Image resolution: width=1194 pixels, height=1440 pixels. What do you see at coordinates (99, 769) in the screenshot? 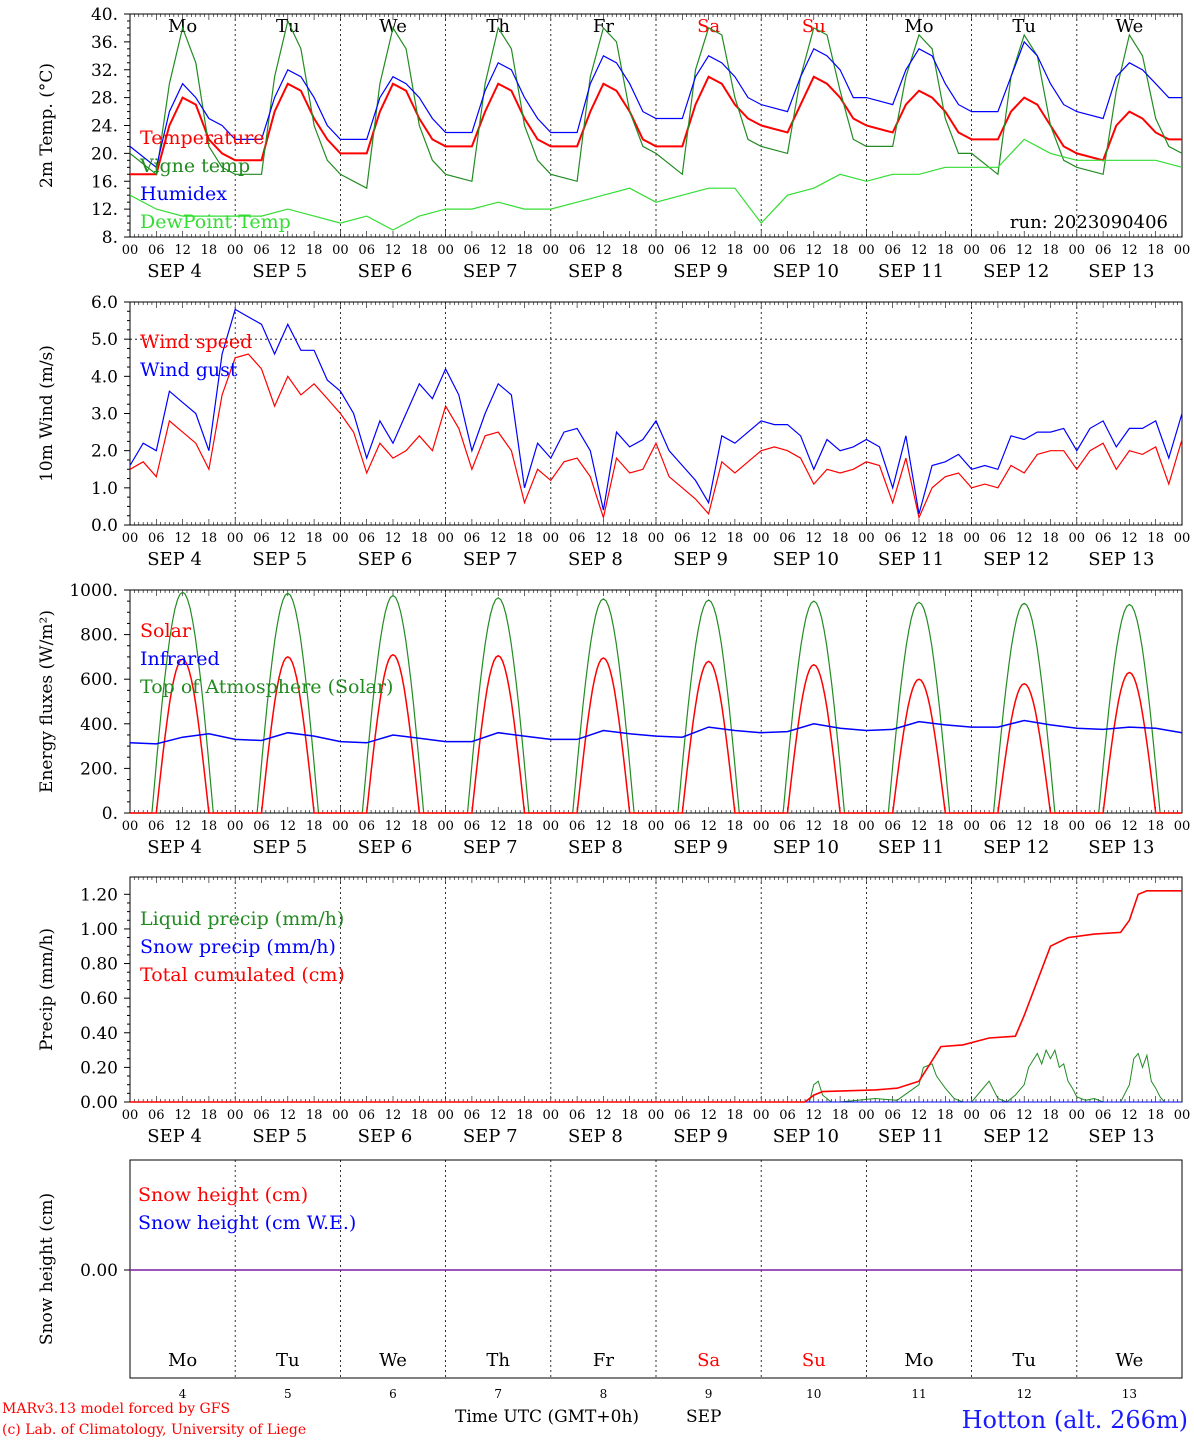
I see `y-tick-label: 200.` at bounding box center [99, 769].